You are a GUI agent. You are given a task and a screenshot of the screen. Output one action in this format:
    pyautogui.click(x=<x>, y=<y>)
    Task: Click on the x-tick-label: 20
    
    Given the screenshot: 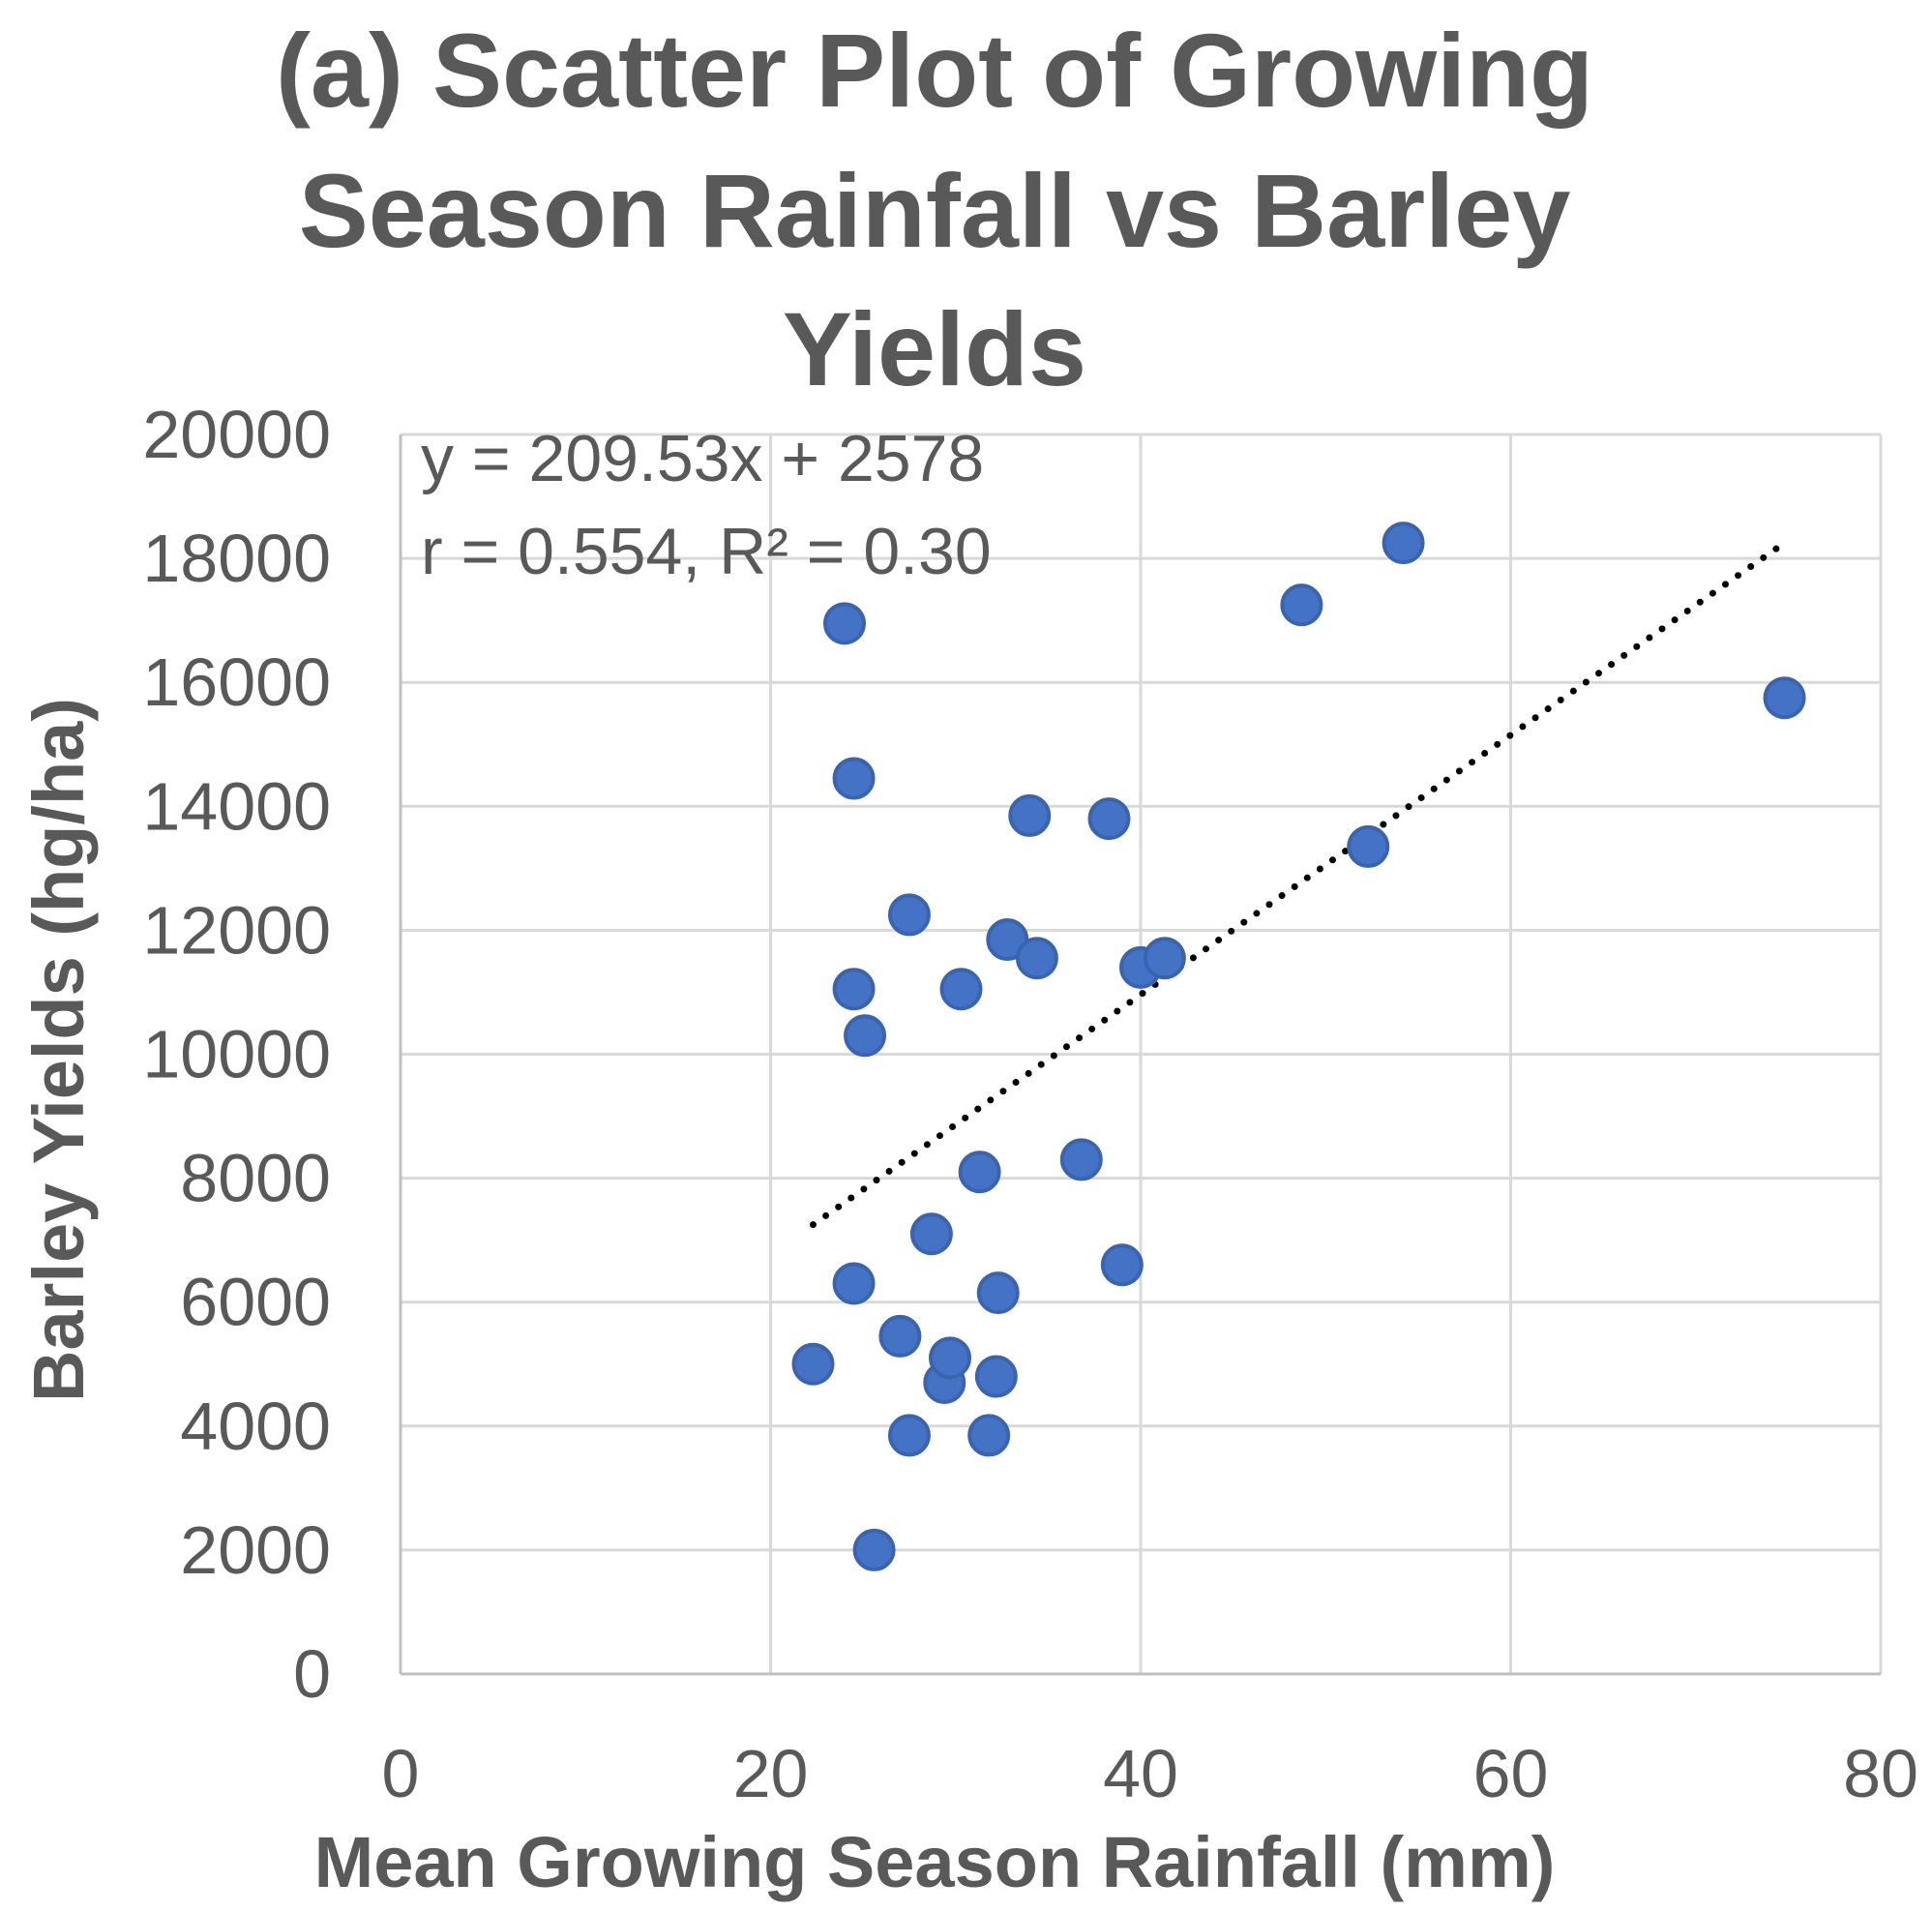 What is the action you would take?
    pyautogui.click(x=771, y=1774)
    